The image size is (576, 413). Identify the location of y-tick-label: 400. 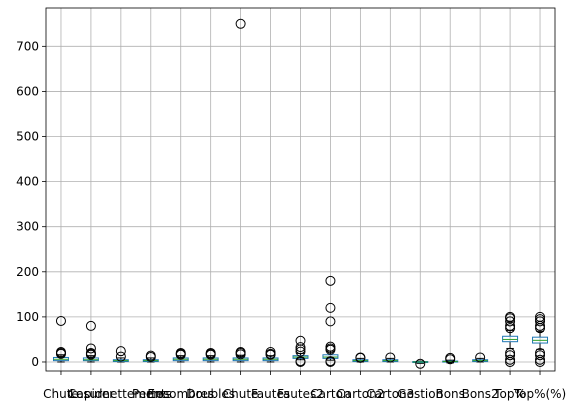
(27, 182).